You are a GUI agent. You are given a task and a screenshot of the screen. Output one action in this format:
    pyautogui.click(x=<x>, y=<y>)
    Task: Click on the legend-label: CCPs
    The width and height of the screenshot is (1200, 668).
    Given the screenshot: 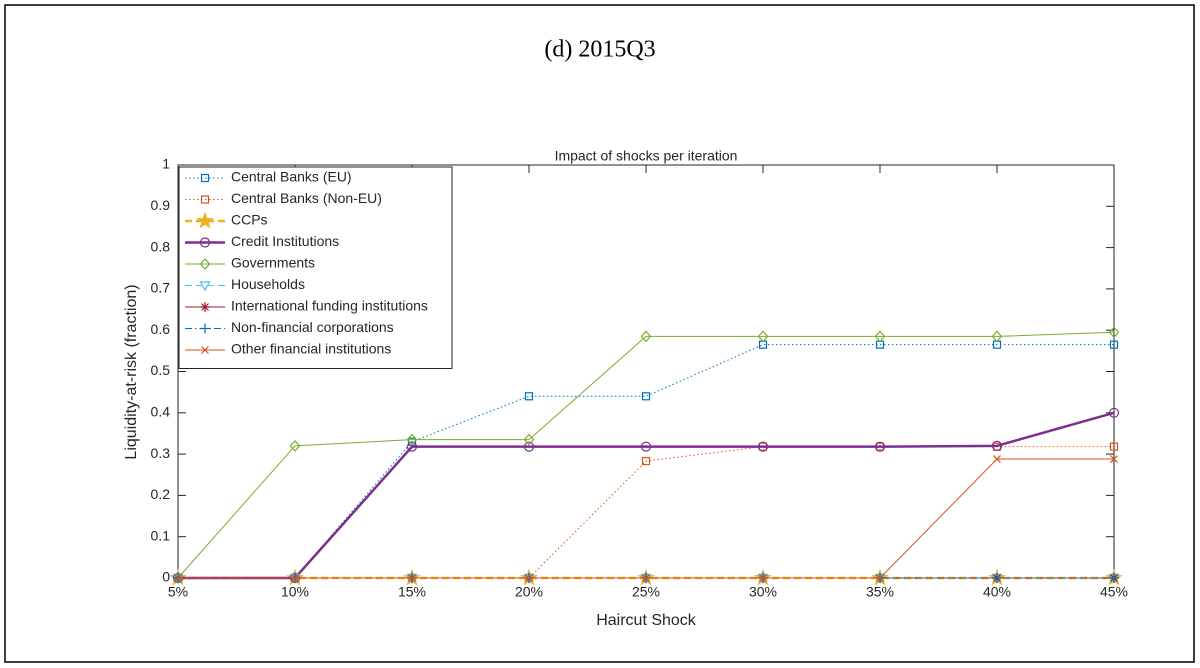 What is the action you would take?
    pyautogui.click(x=249, y=220)
    